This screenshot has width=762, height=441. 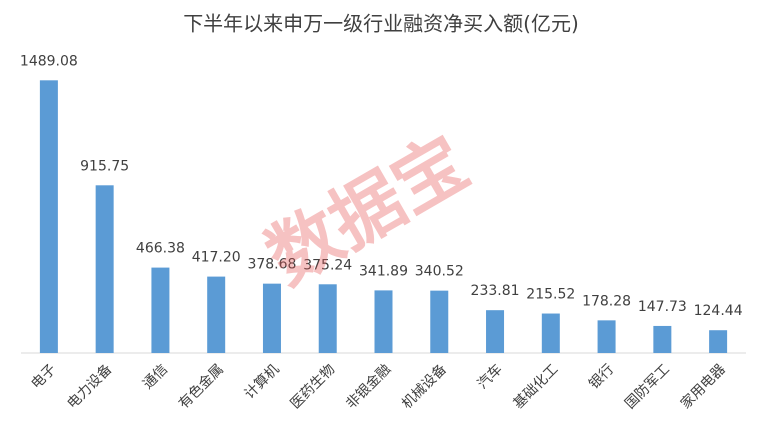 What do you see at coordinates (160, 249) in the screenshot?
I see `value-label: 466.38` at bounding box center [160, 249].